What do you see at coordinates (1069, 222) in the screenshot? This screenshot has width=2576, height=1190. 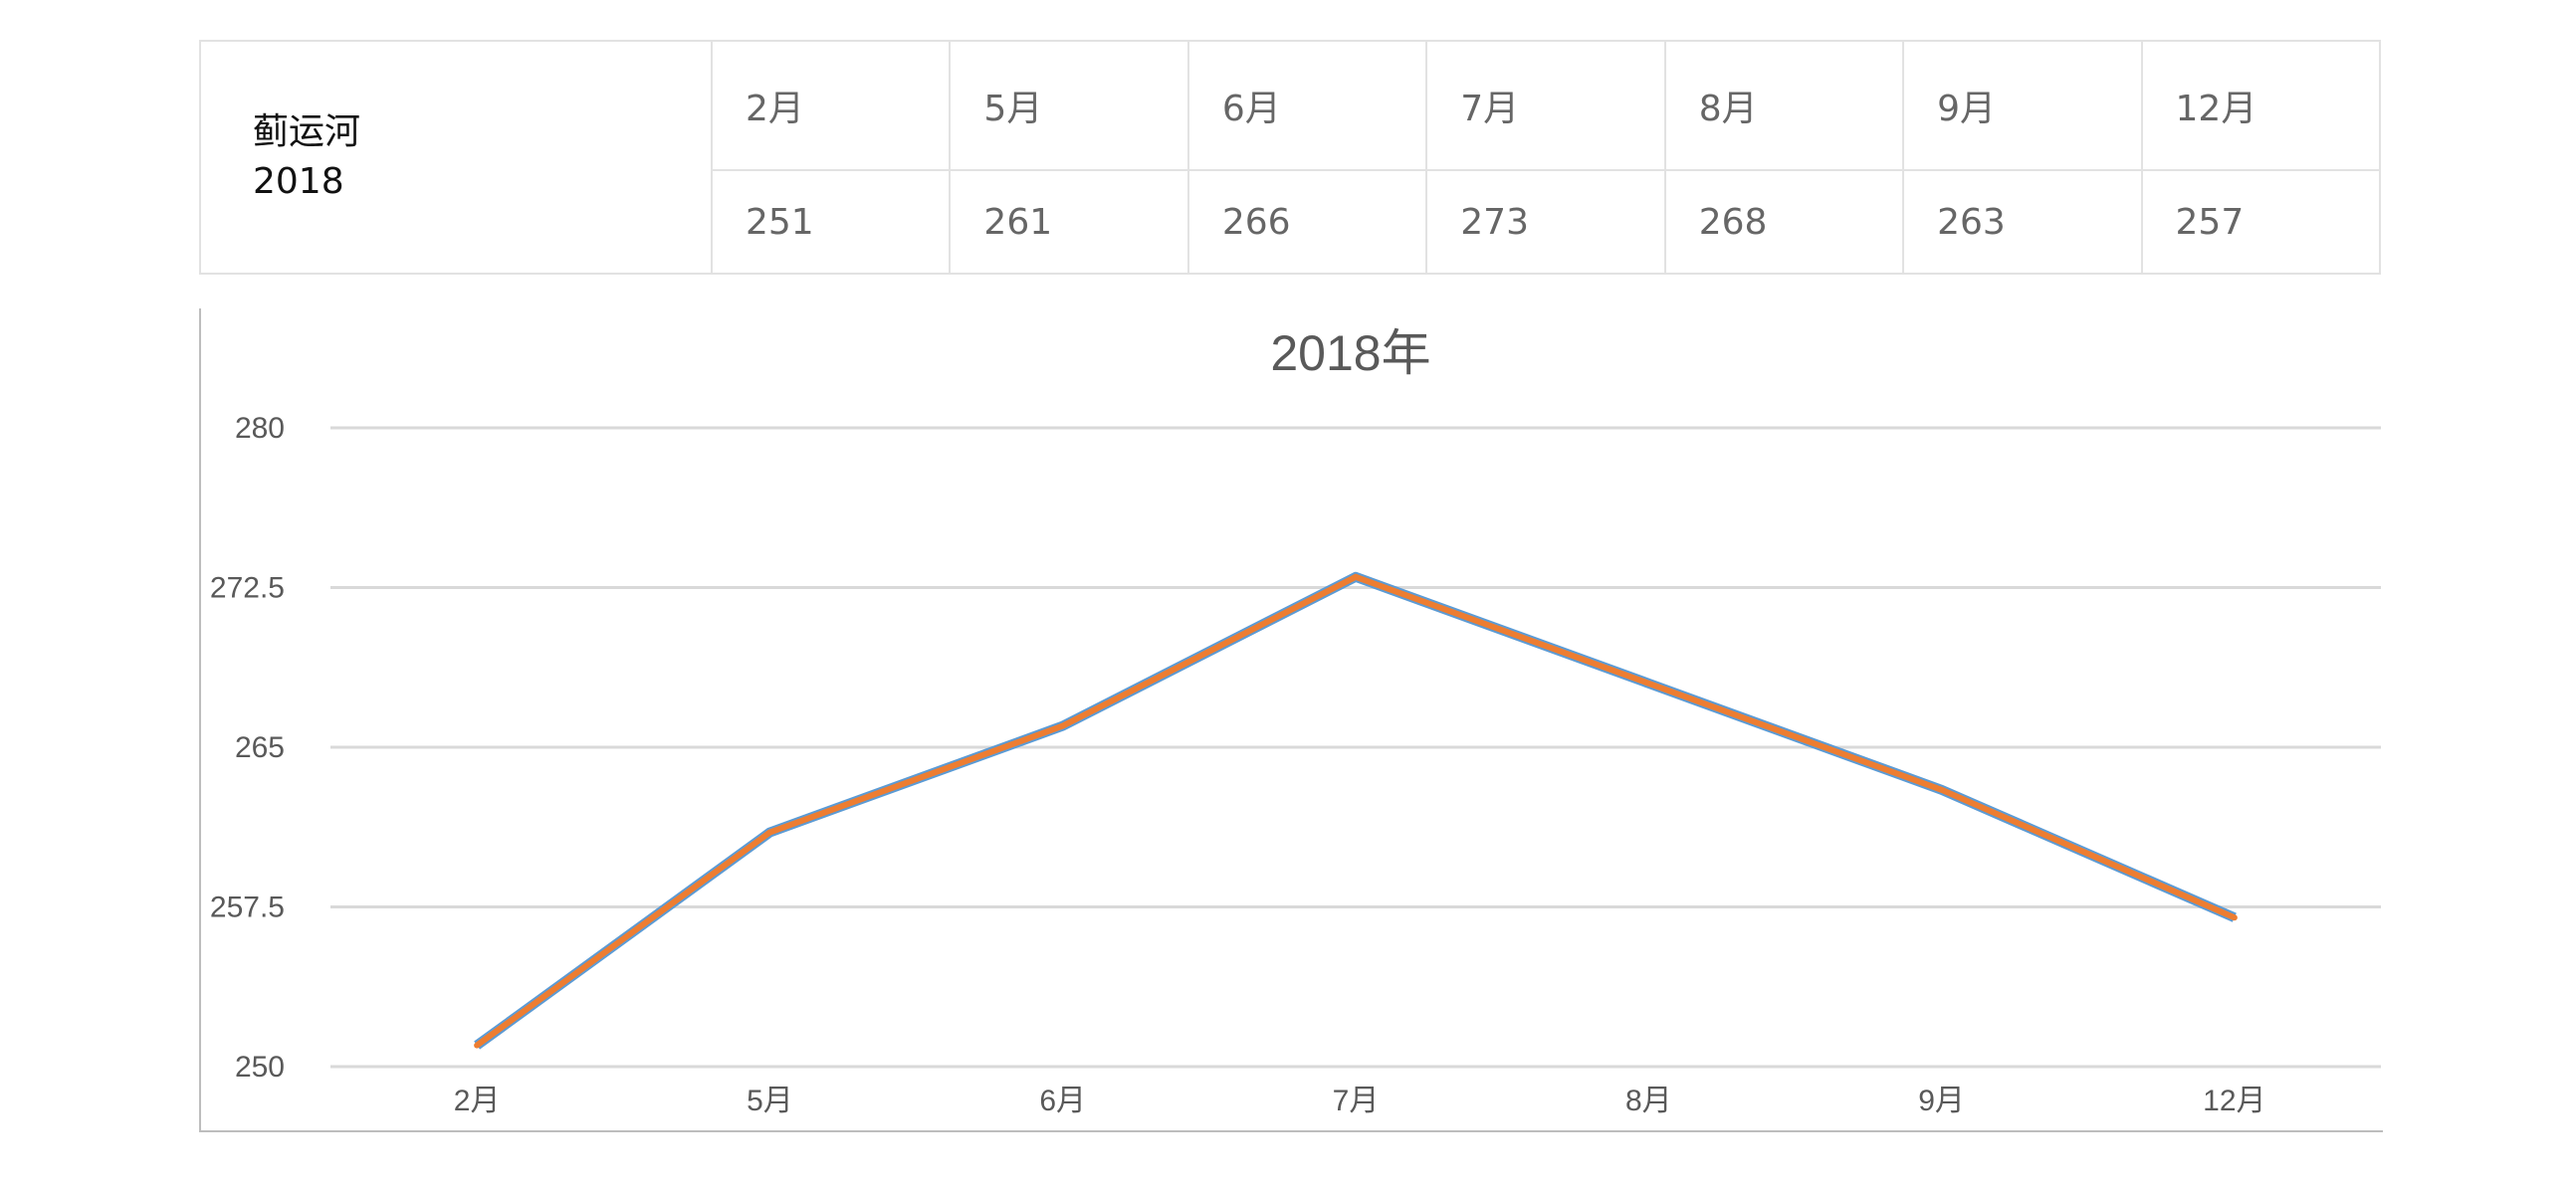 I see `value-cell: 261` at bounding box center [1069, 222].